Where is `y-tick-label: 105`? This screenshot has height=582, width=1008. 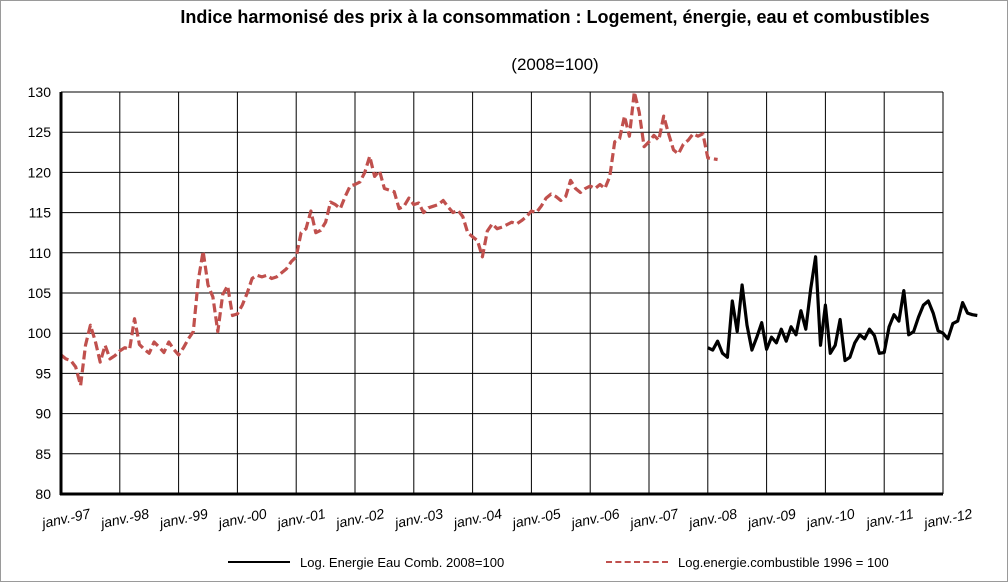 y-tick-label: 105 is located at coordinates (40, 293).